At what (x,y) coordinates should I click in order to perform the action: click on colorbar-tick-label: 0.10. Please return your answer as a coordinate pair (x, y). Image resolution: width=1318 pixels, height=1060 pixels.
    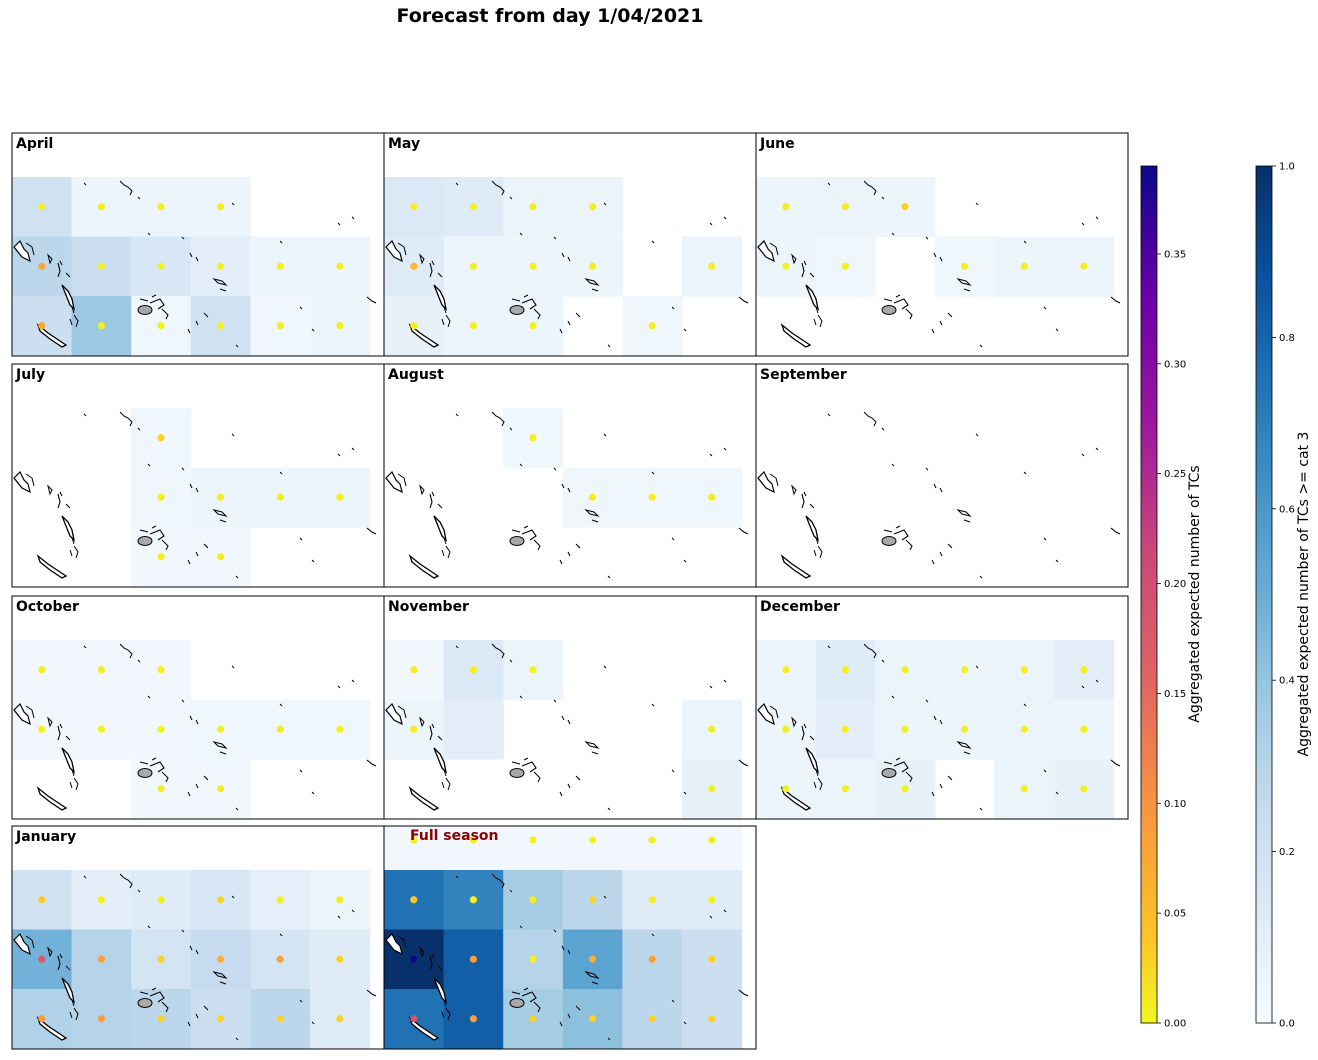
    Looking at the image, I should click on (1175, 804).